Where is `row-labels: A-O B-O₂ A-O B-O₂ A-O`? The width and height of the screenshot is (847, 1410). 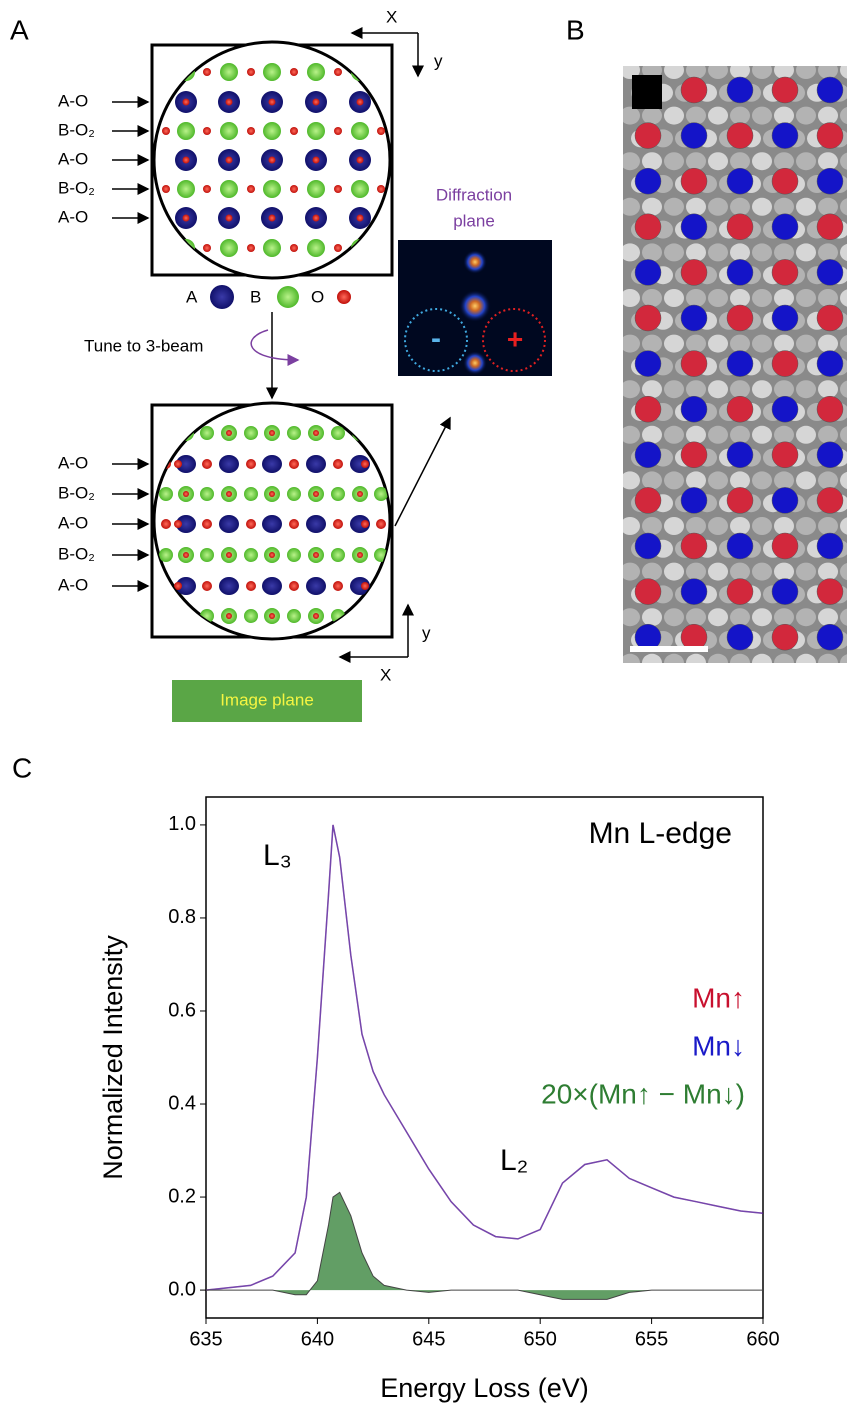 row-labels: A-O B-O₂ A-O B-O₂ A-O is located at coordinates (104, 158).